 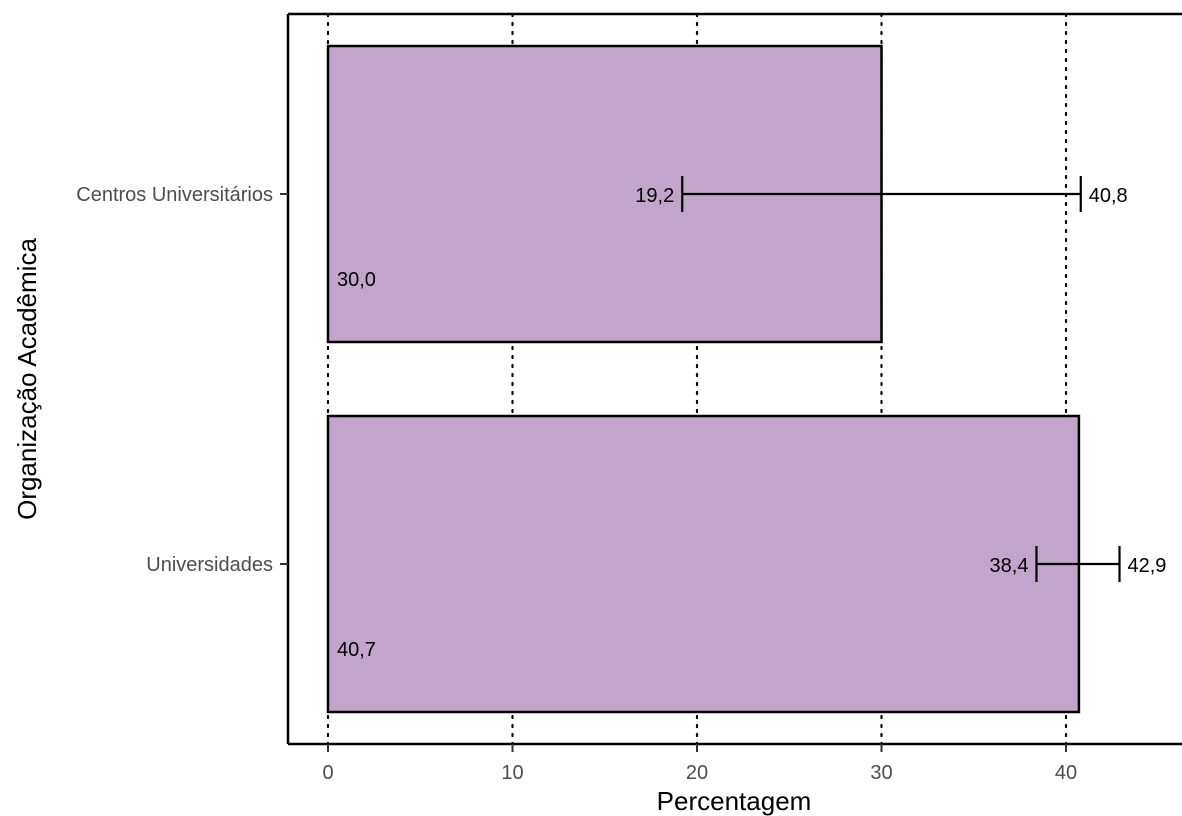 What do you see at coordinates (1147, 566) in the screenshot?
I see `error-high-label: 42,9` at bounding box center [1147, 566].